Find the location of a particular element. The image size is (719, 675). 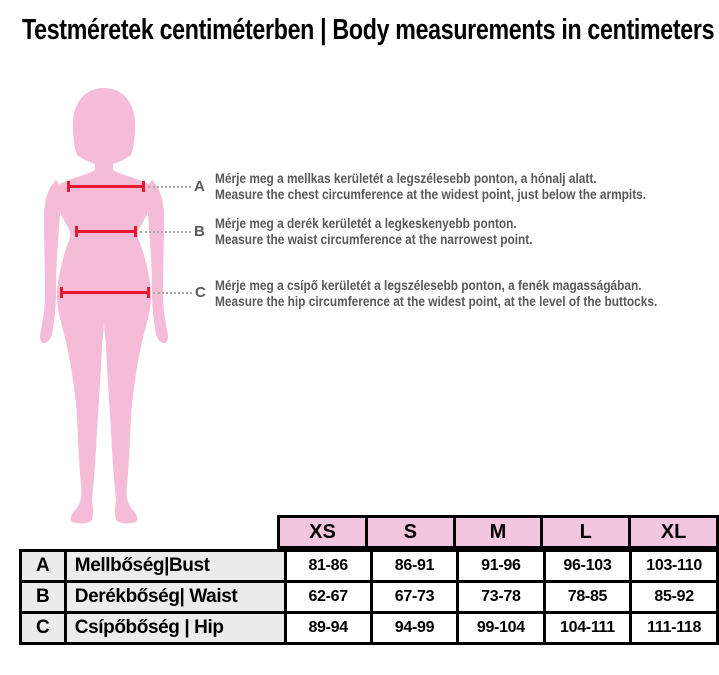

waist-xl: 85-92 is located at coordinates (674, 597).